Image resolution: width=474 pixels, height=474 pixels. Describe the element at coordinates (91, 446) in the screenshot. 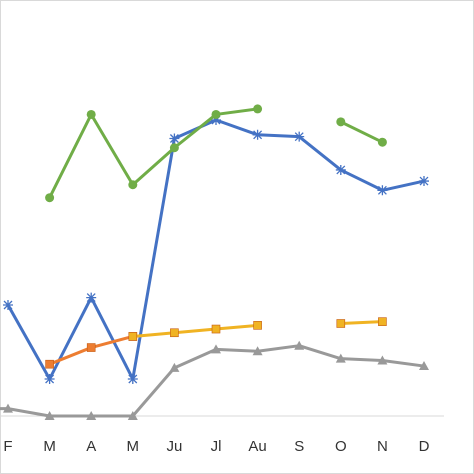

I see `x-tick-label: A` at that location.